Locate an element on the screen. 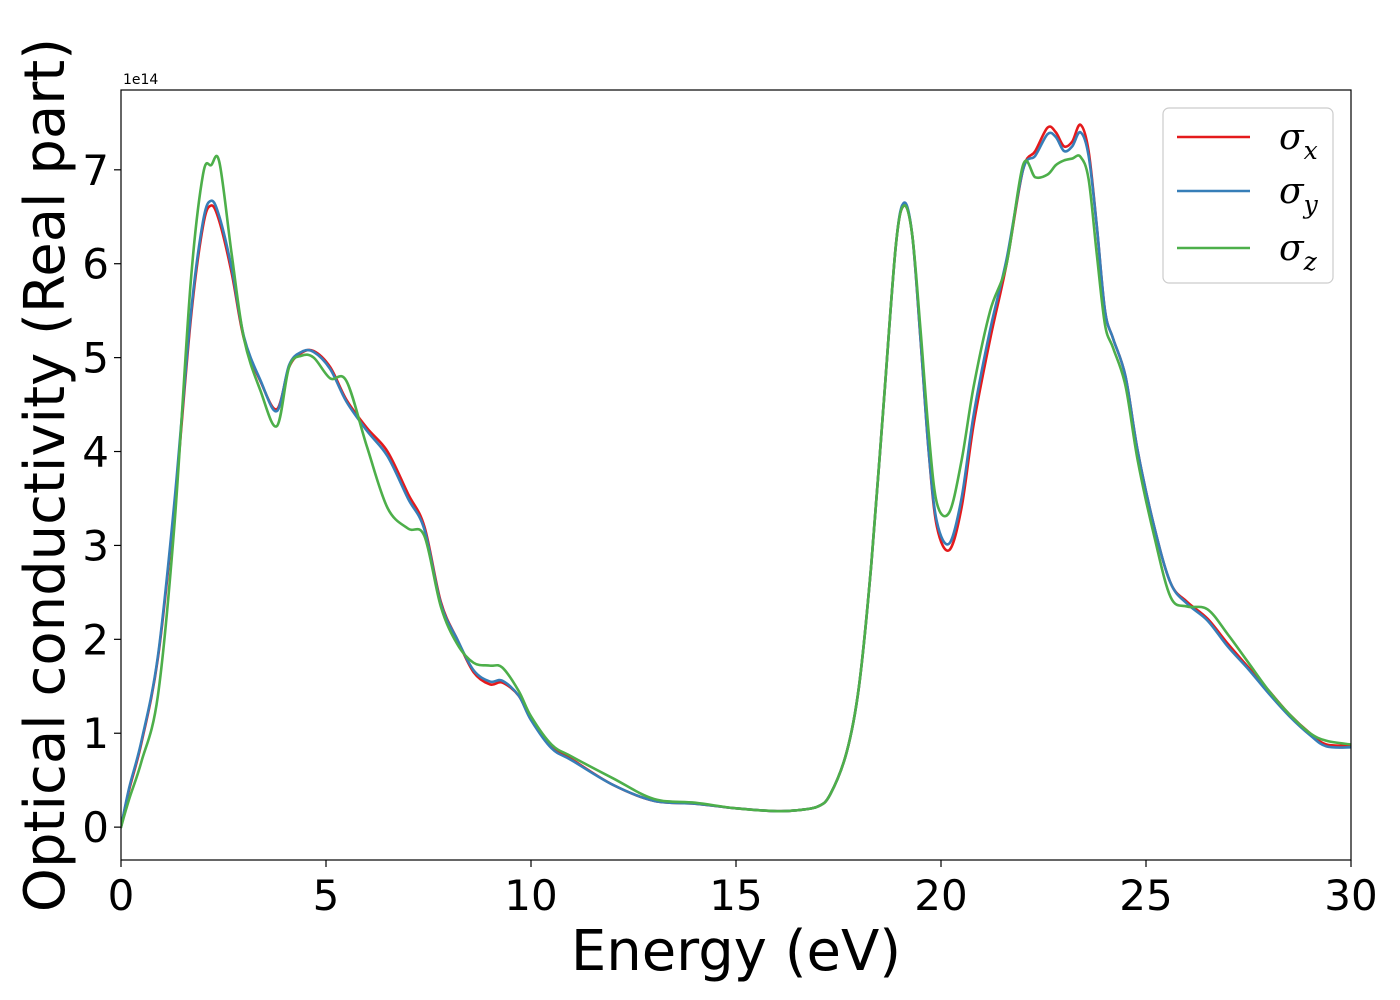  y-tick-label: 0 is located at coordinates (95, 827).